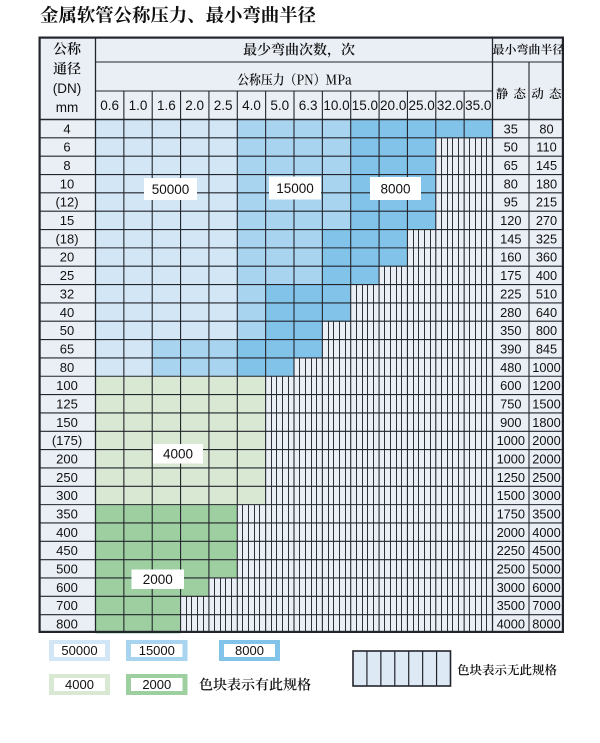 This screenshot has height=743, width=600. Describe the element at coordinates (546, 569) in the screenshot. I see `svg-text: 5000` at that location.